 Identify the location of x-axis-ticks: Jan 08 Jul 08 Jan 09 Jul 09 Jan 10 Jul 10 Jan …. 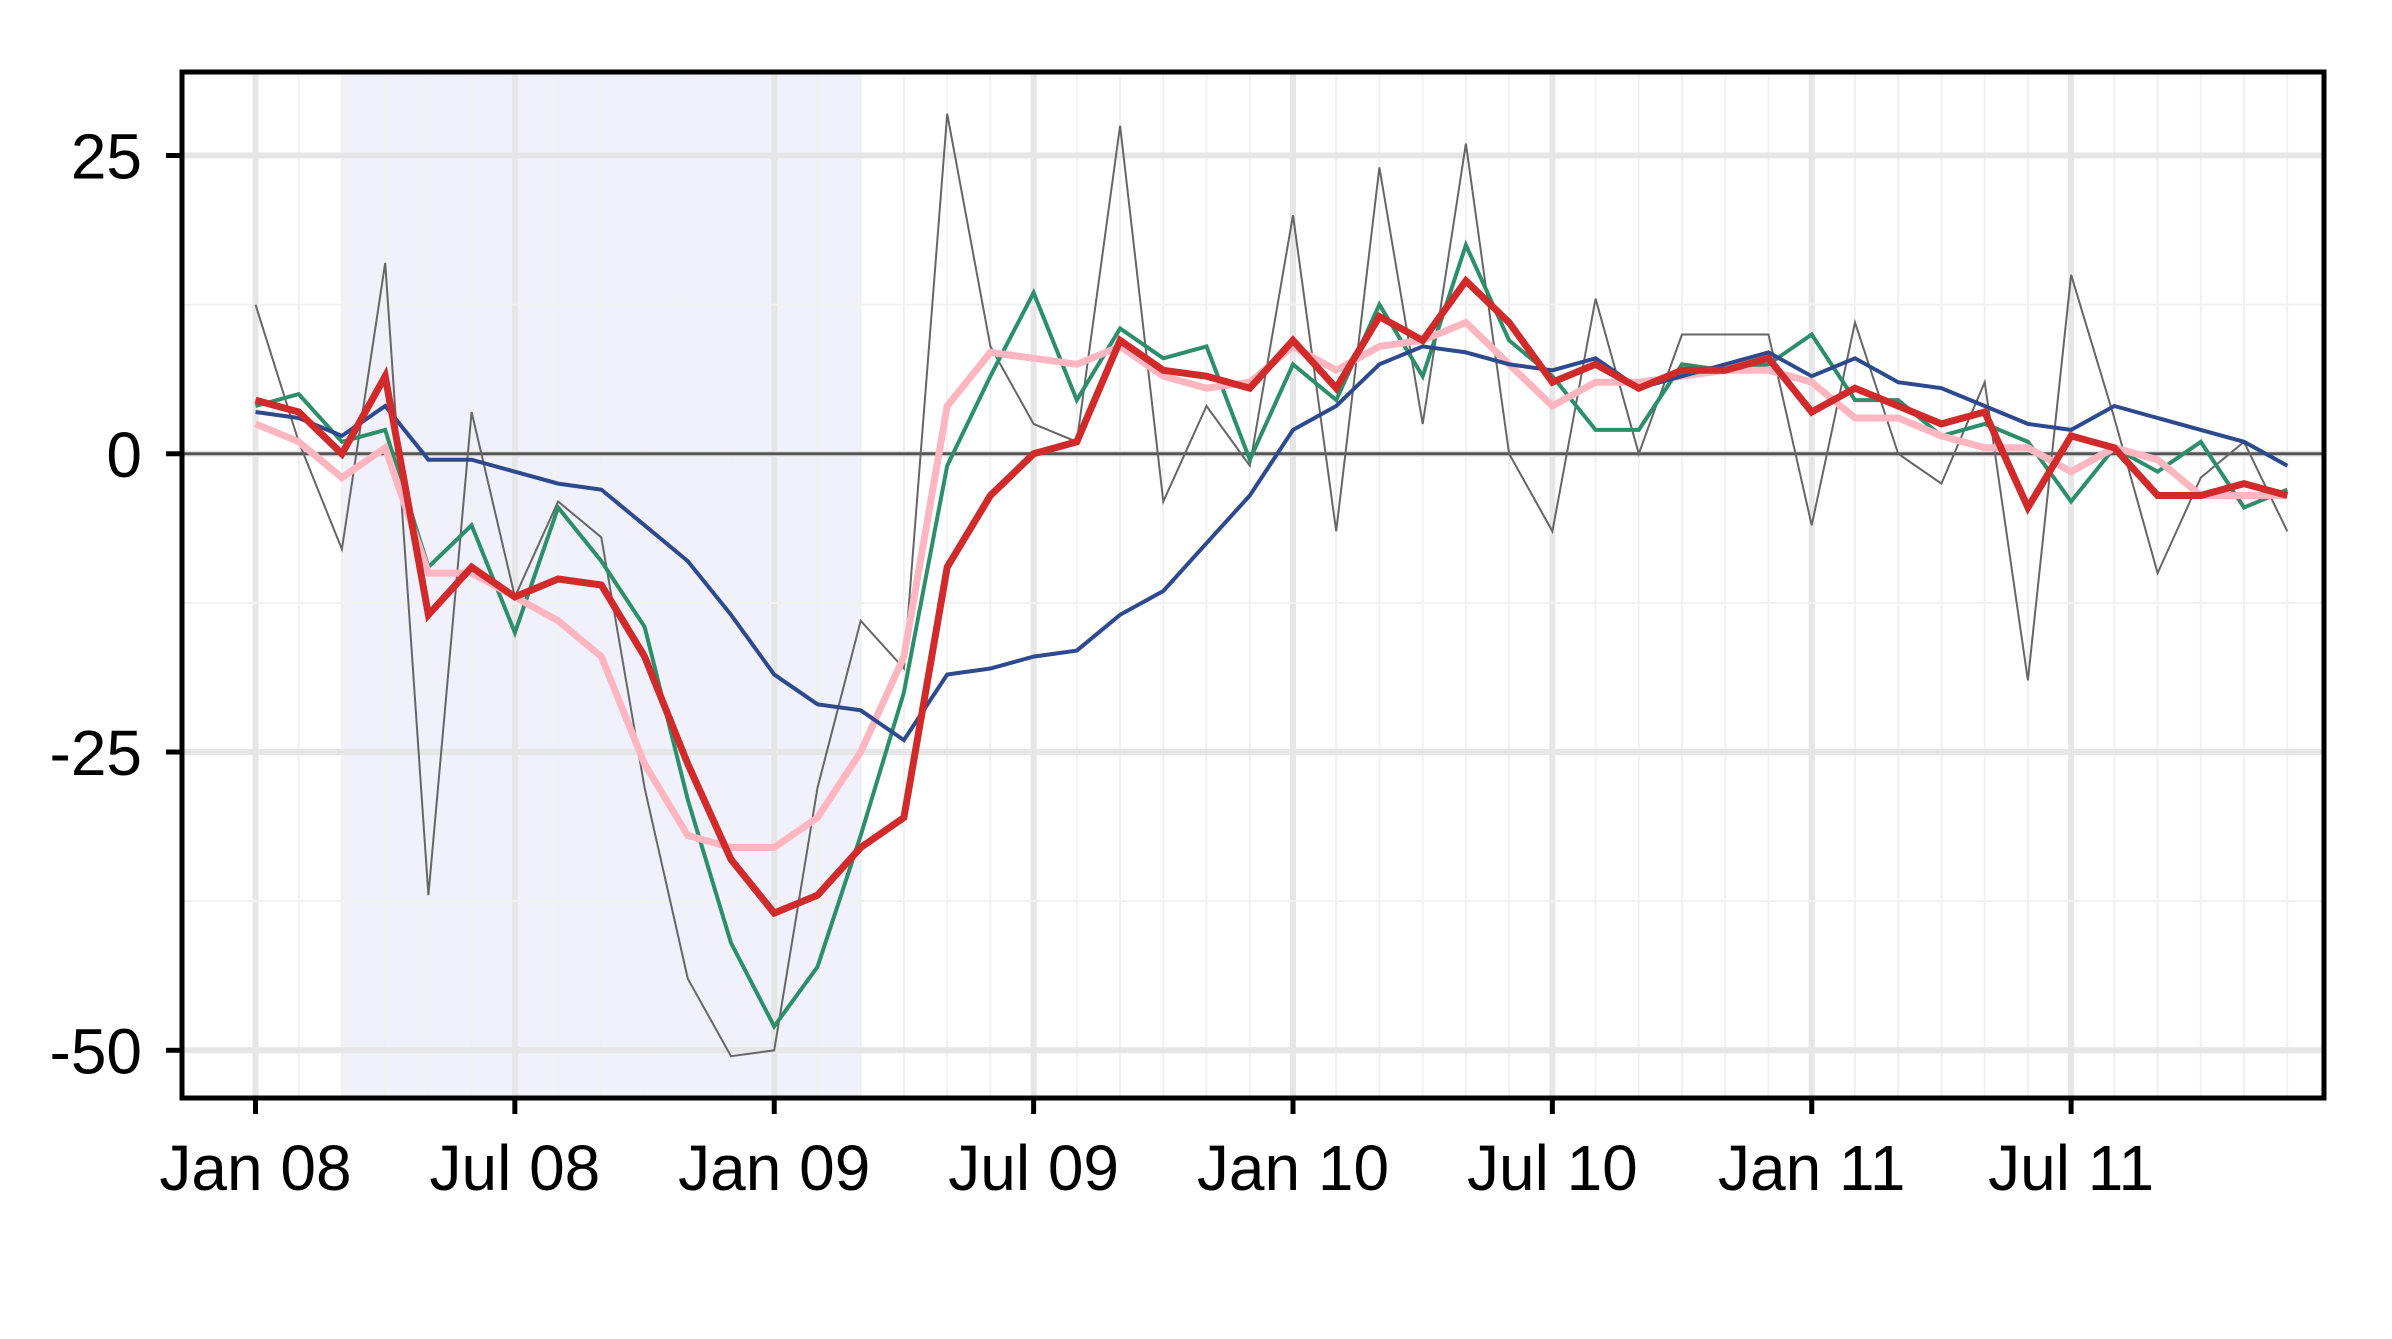
(1156, 1151).